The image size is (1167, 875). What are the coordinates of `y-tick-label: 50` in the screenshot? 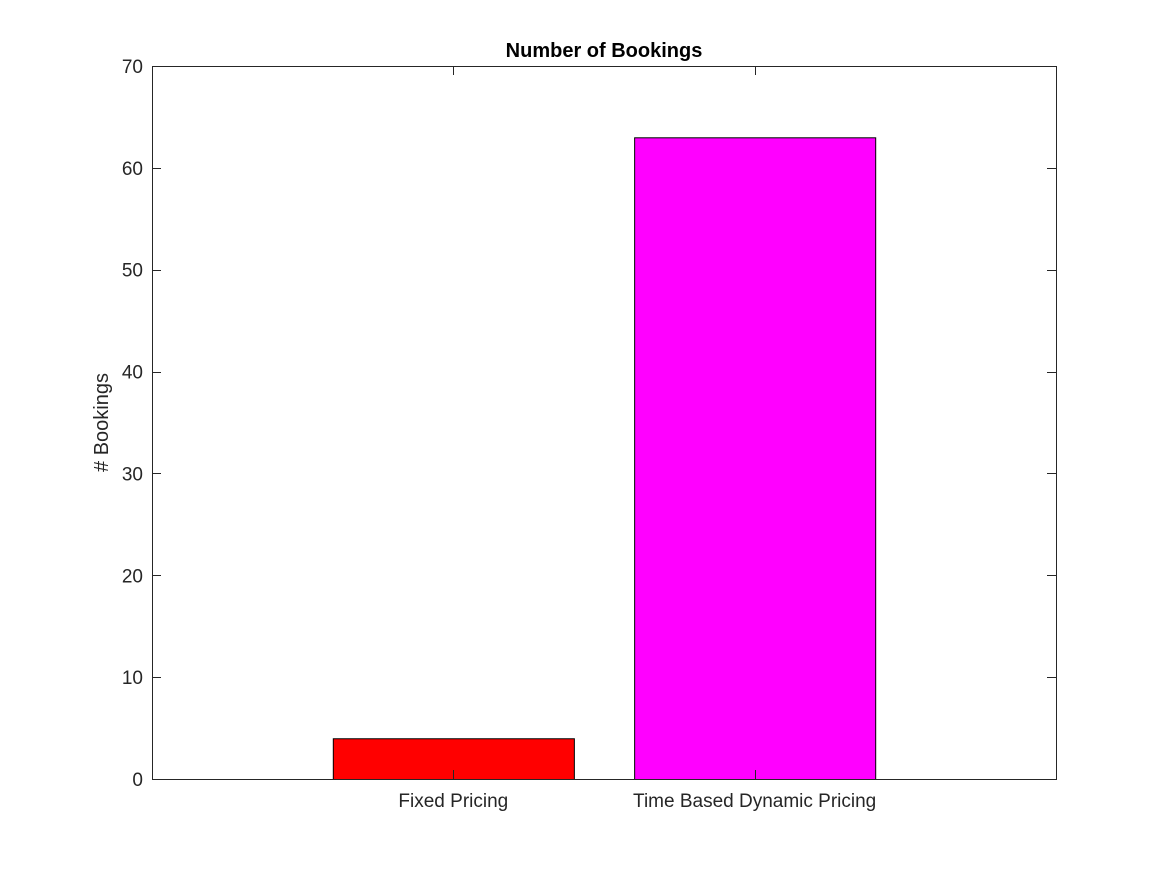 It's located at (132, 271).